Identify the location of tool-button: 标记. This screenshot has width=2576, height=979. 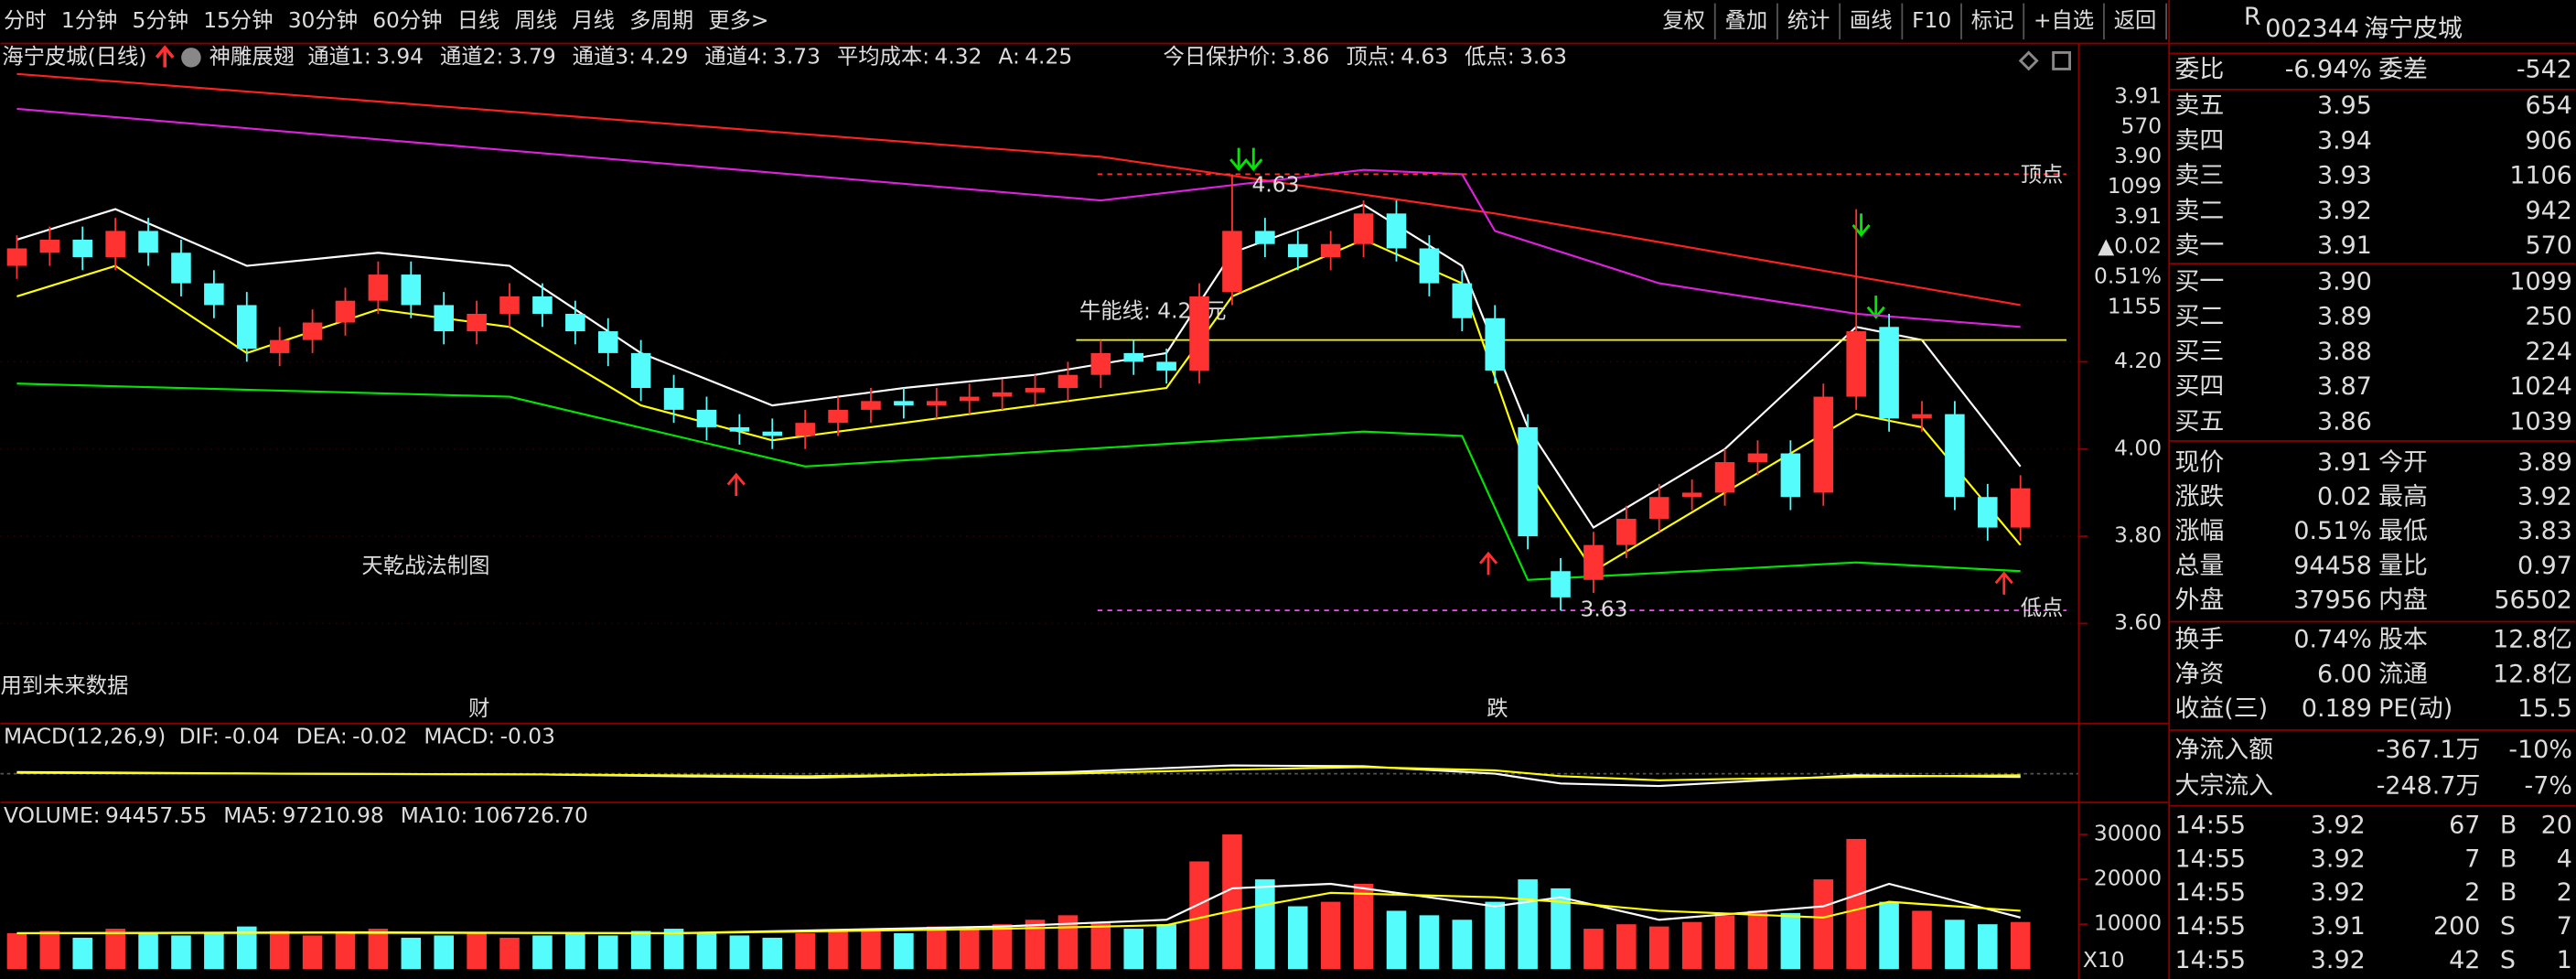
(1992, 20).